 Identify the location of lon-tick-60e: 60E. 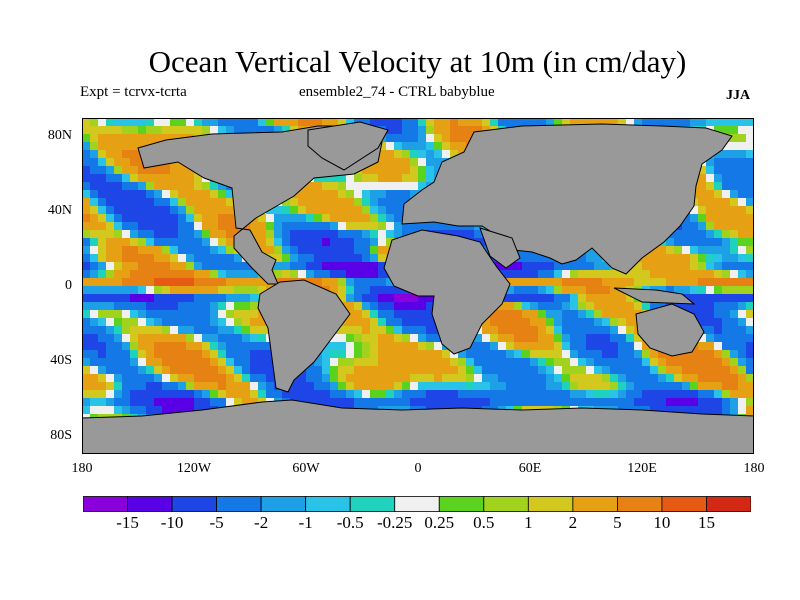
(530, 468).